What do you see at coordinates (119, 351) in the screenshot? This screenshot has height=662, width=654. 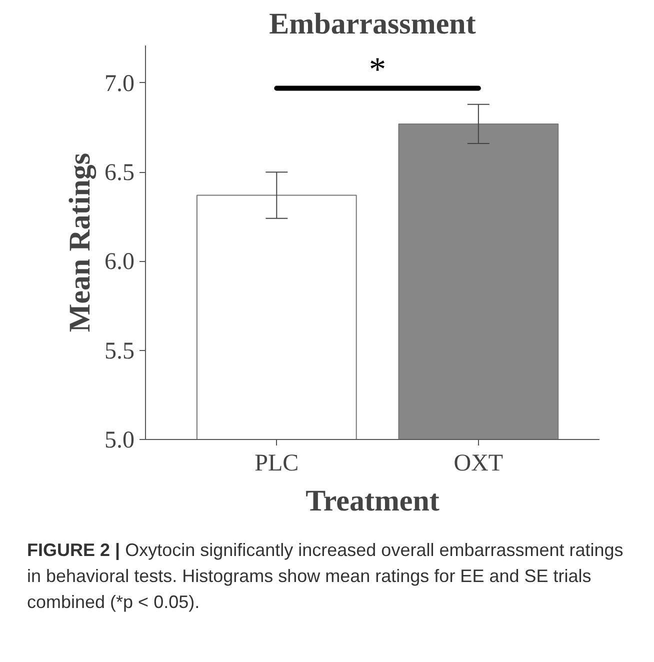 I see `y-tick-label: 5.5` at bounding box center [119, 351].